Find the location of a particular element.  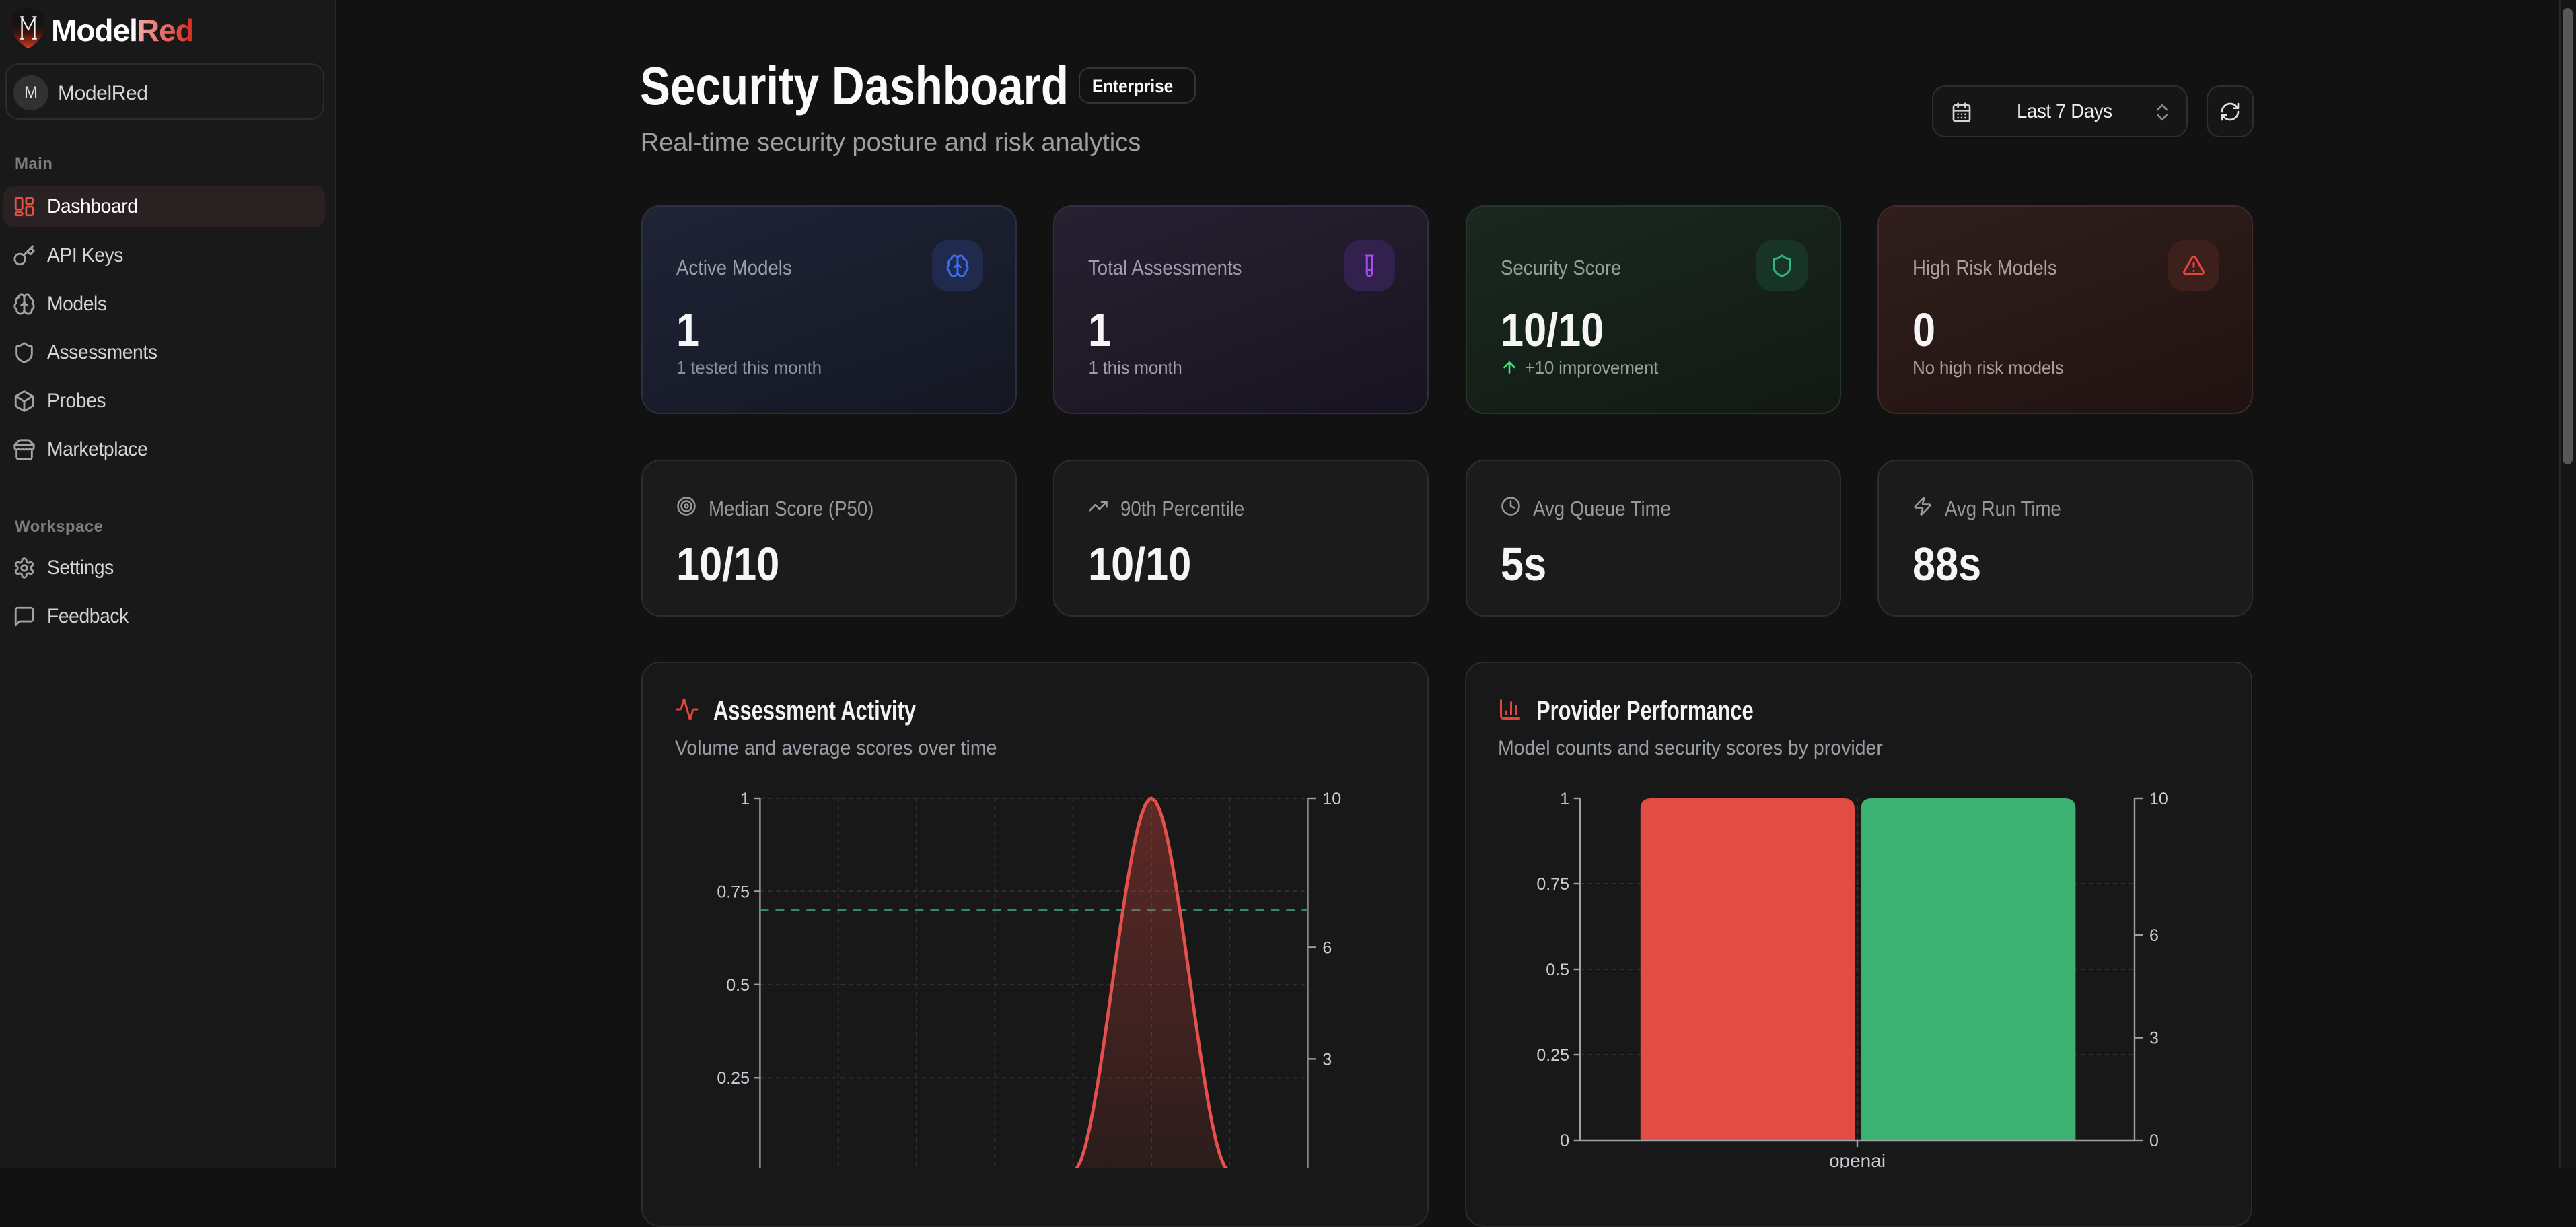

svg-text: openai is located at coordinates (1858, 1159).